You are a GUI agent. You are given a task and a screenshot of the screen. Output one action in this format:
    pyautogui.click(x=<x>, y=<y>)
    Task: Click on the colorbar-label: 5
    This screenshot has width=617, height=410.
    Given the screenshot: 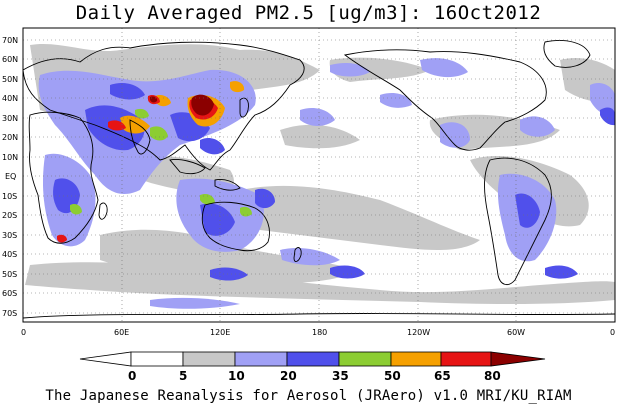 What is the action you would take?
    pyautogui.click(x=183, y=376)
    